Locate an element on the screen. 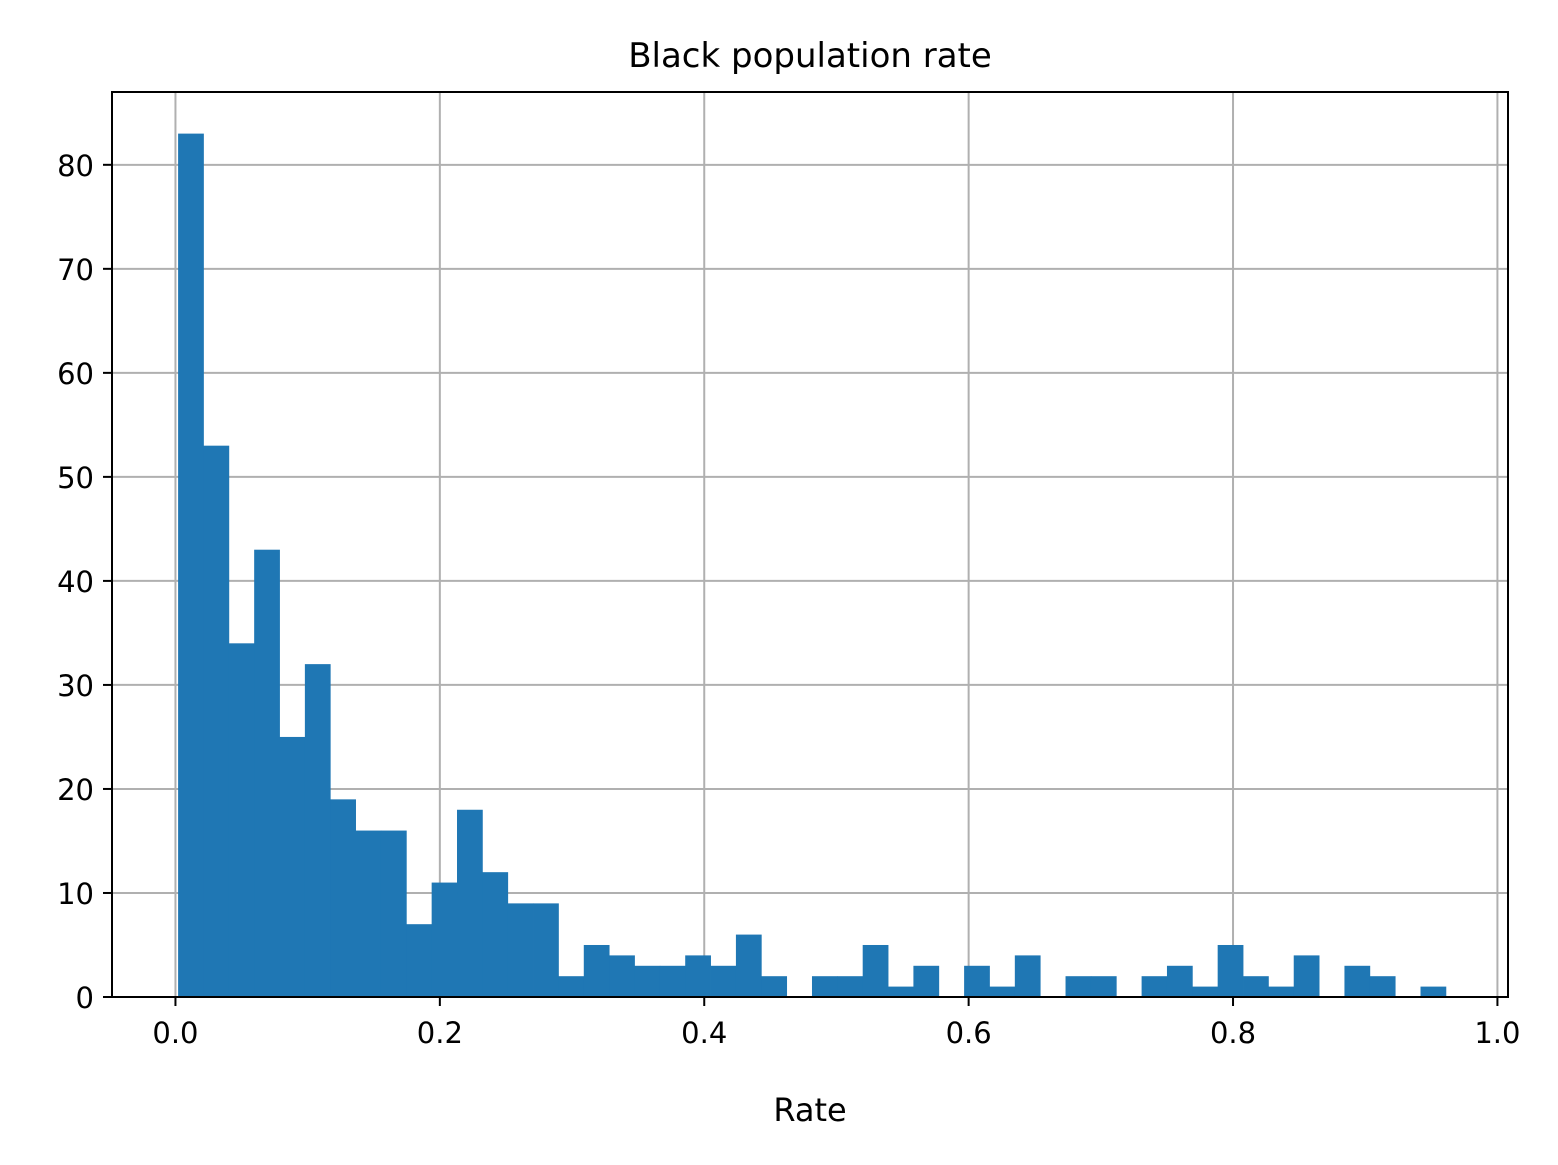  chart-title: Black population rate is located at coordinates (810, 56).